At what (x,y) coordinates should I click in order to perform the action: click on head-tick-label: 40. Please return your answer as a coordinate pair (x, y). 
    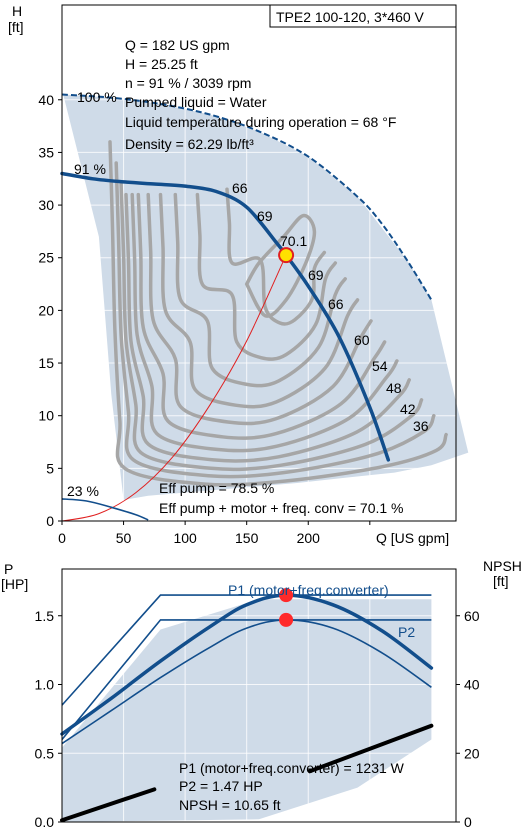
    Looking at the image, I should click on (46, 100).